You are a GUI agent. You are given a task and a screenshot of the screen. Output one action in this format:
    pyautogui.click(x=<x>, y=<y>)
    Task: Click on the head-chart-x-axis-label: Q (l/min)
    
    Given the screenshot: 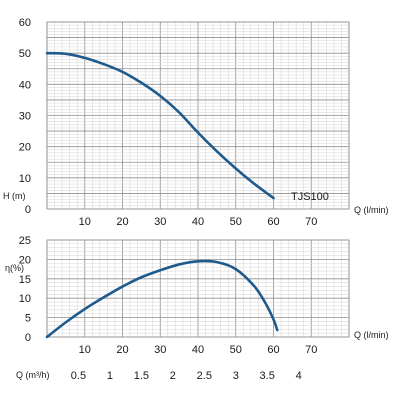 What is the action you would take?
    pyautogui.click(x=371, y=210)
    